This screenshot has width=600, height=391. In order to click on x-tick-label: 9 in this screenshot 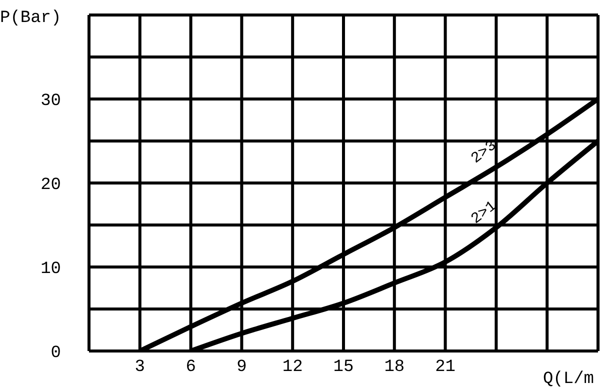, I will do `click(241, 368)`.